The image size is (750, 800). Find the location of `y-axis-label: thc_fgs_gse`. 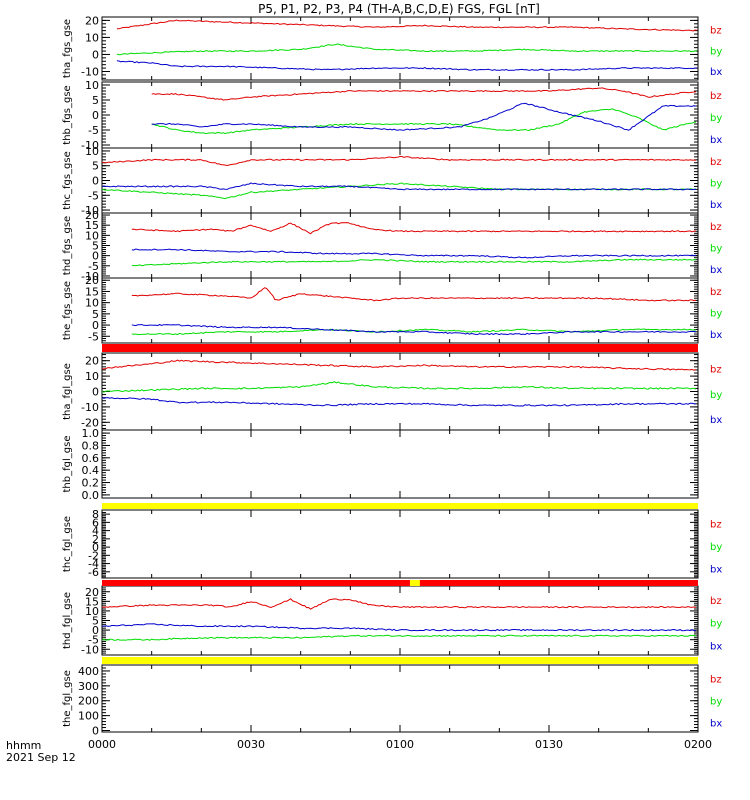

y-axis-label: thc_fgs_gse is located at coordinates (67, 180).